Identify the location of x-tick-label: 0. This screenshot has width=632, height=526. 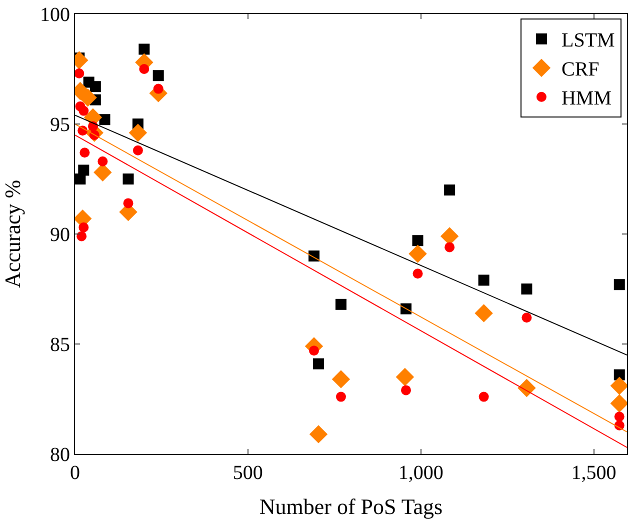
(75, 473).